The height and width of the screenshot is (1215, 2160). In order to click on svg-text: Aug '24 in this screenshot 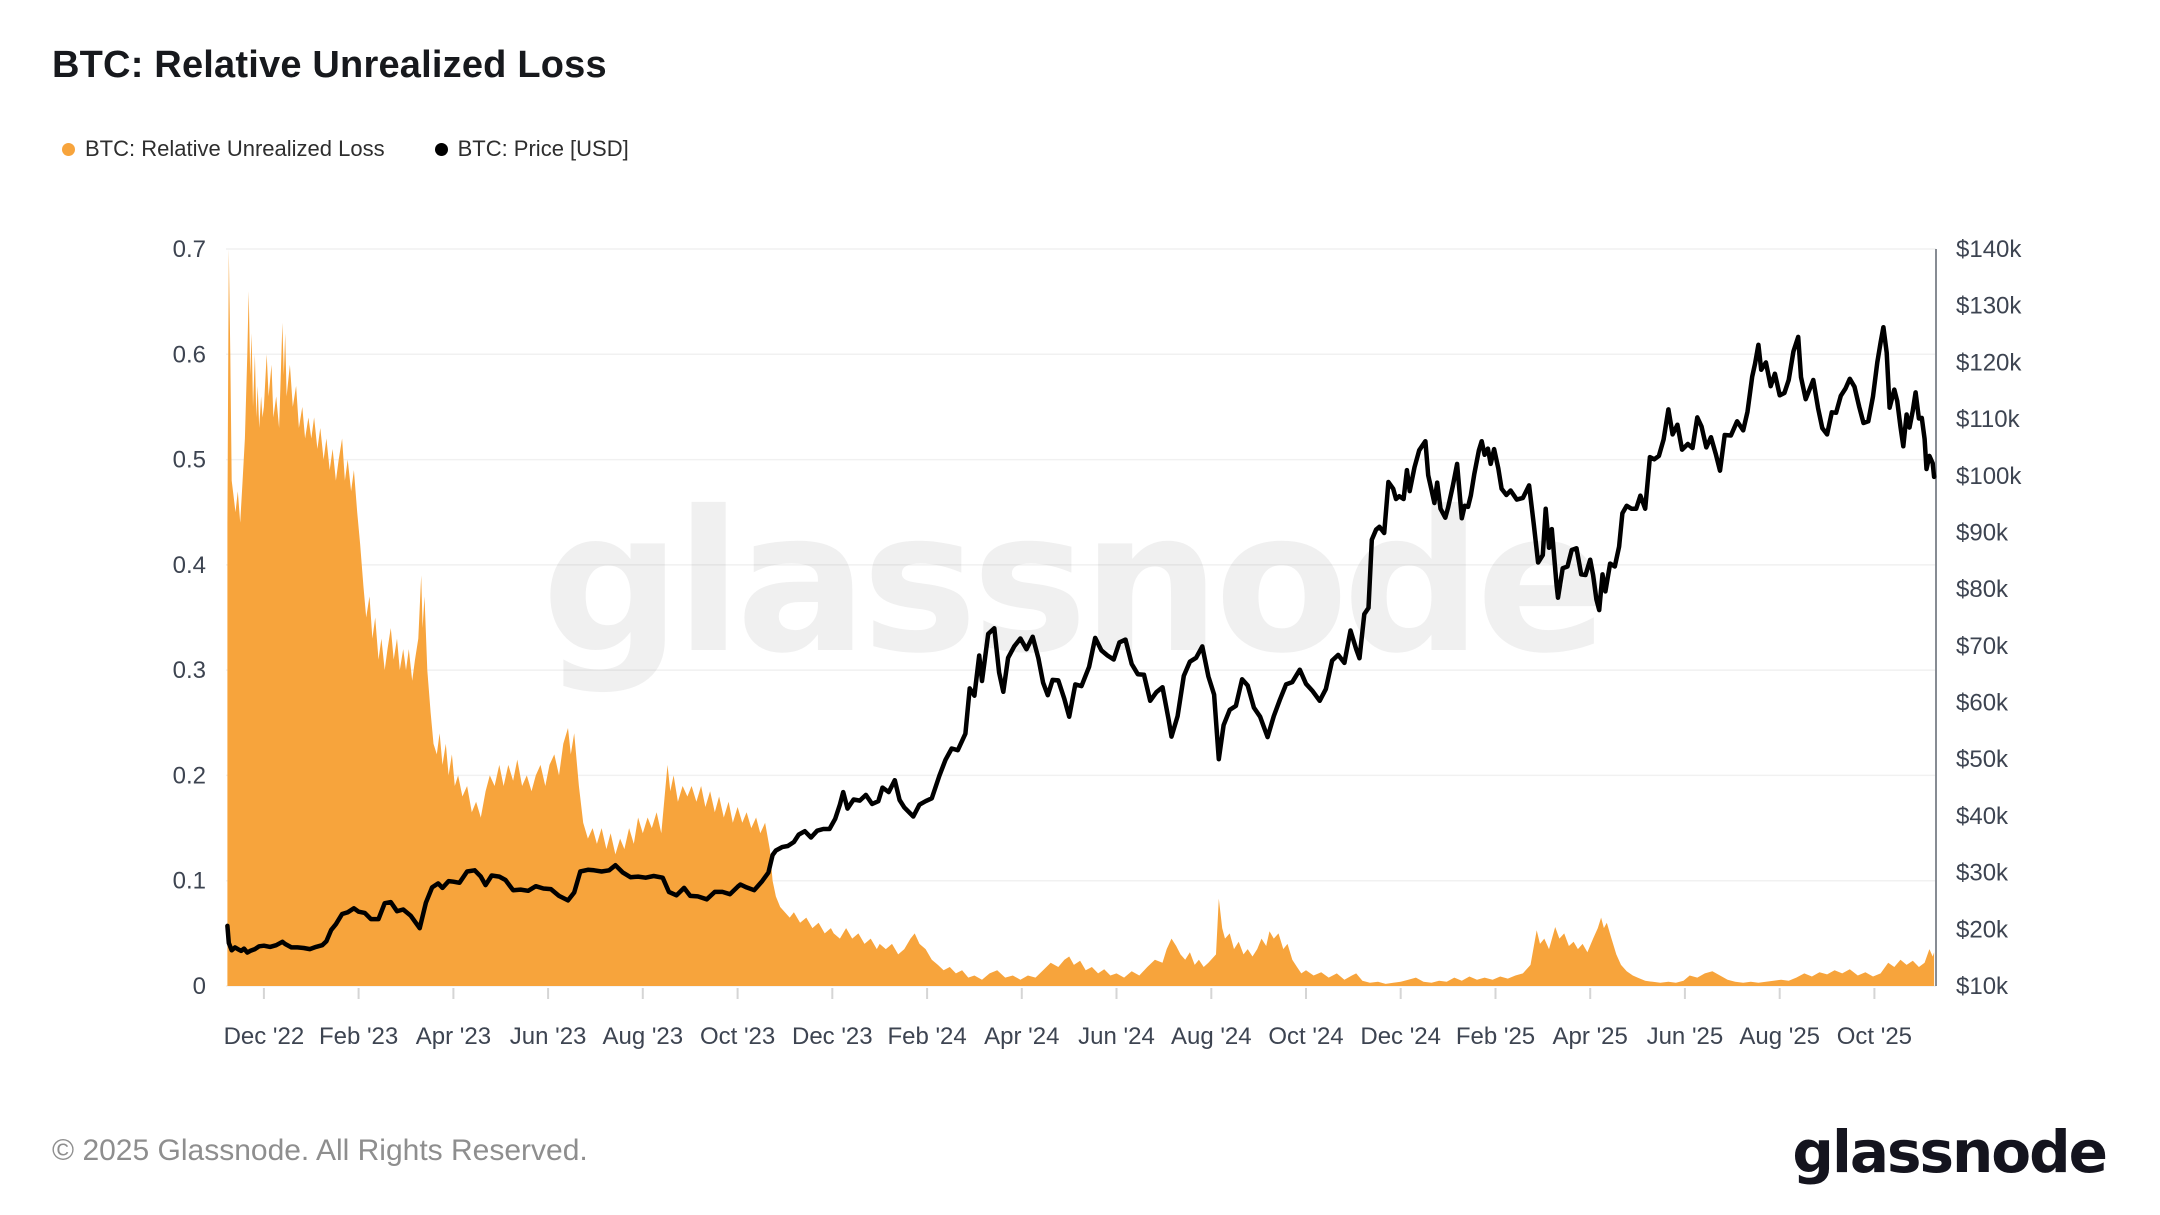, I will do `click(1211, 1036)`.